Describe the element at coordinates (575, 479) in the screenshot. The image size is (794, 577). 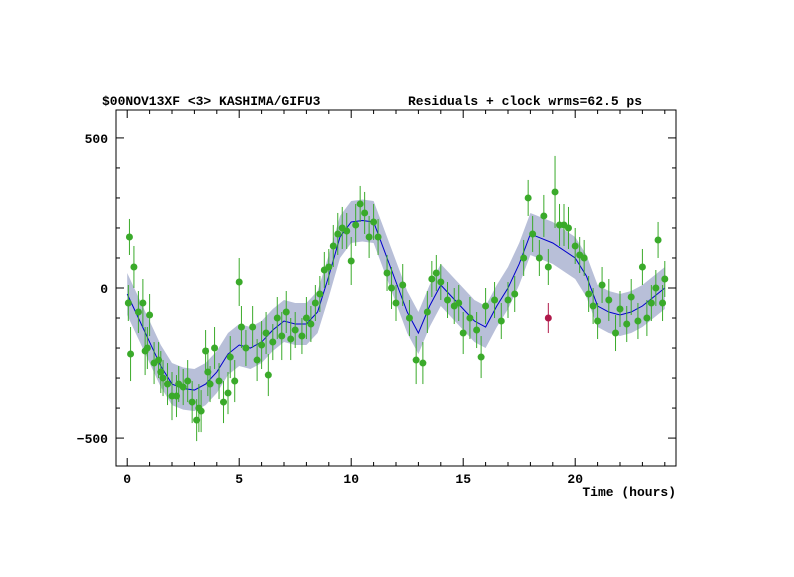
I see `x-tick-label: 20` at that location.